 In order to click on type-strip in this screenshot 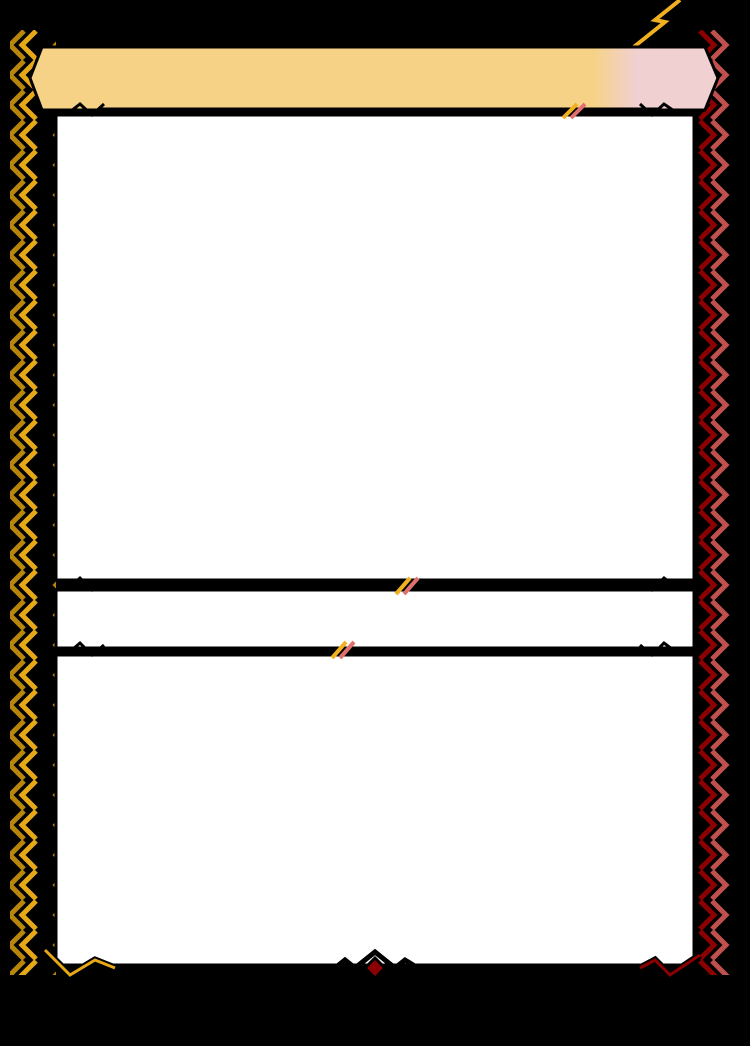, I will do `click(375, 619)`.